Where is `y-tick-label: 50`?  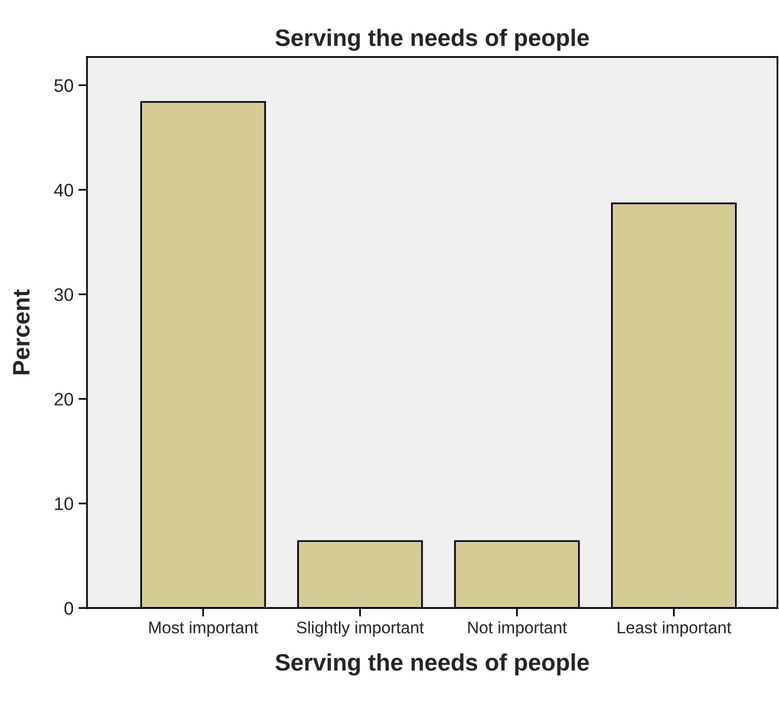
y-tick-label: 50 is located at coordinates (64, 85).